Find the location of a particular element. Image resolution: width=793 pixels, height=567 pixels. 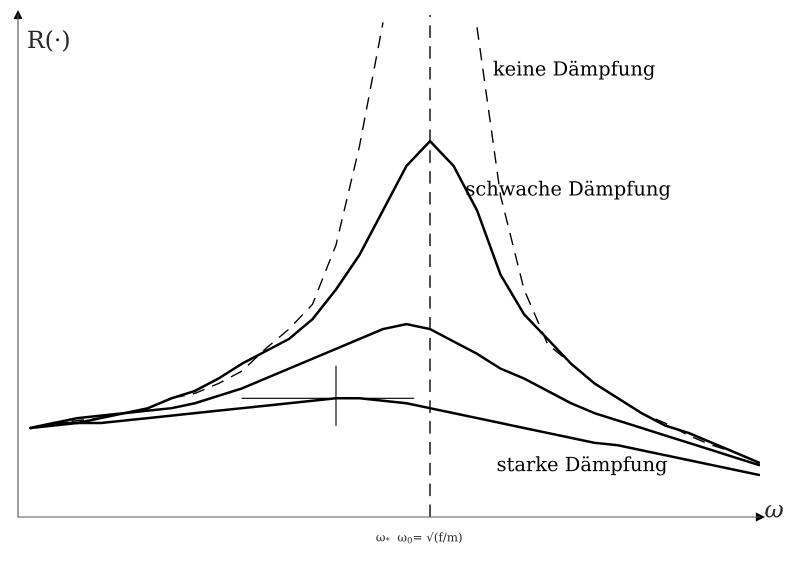

series-label: keine Dämpfung is located at coordinates (574, 70).